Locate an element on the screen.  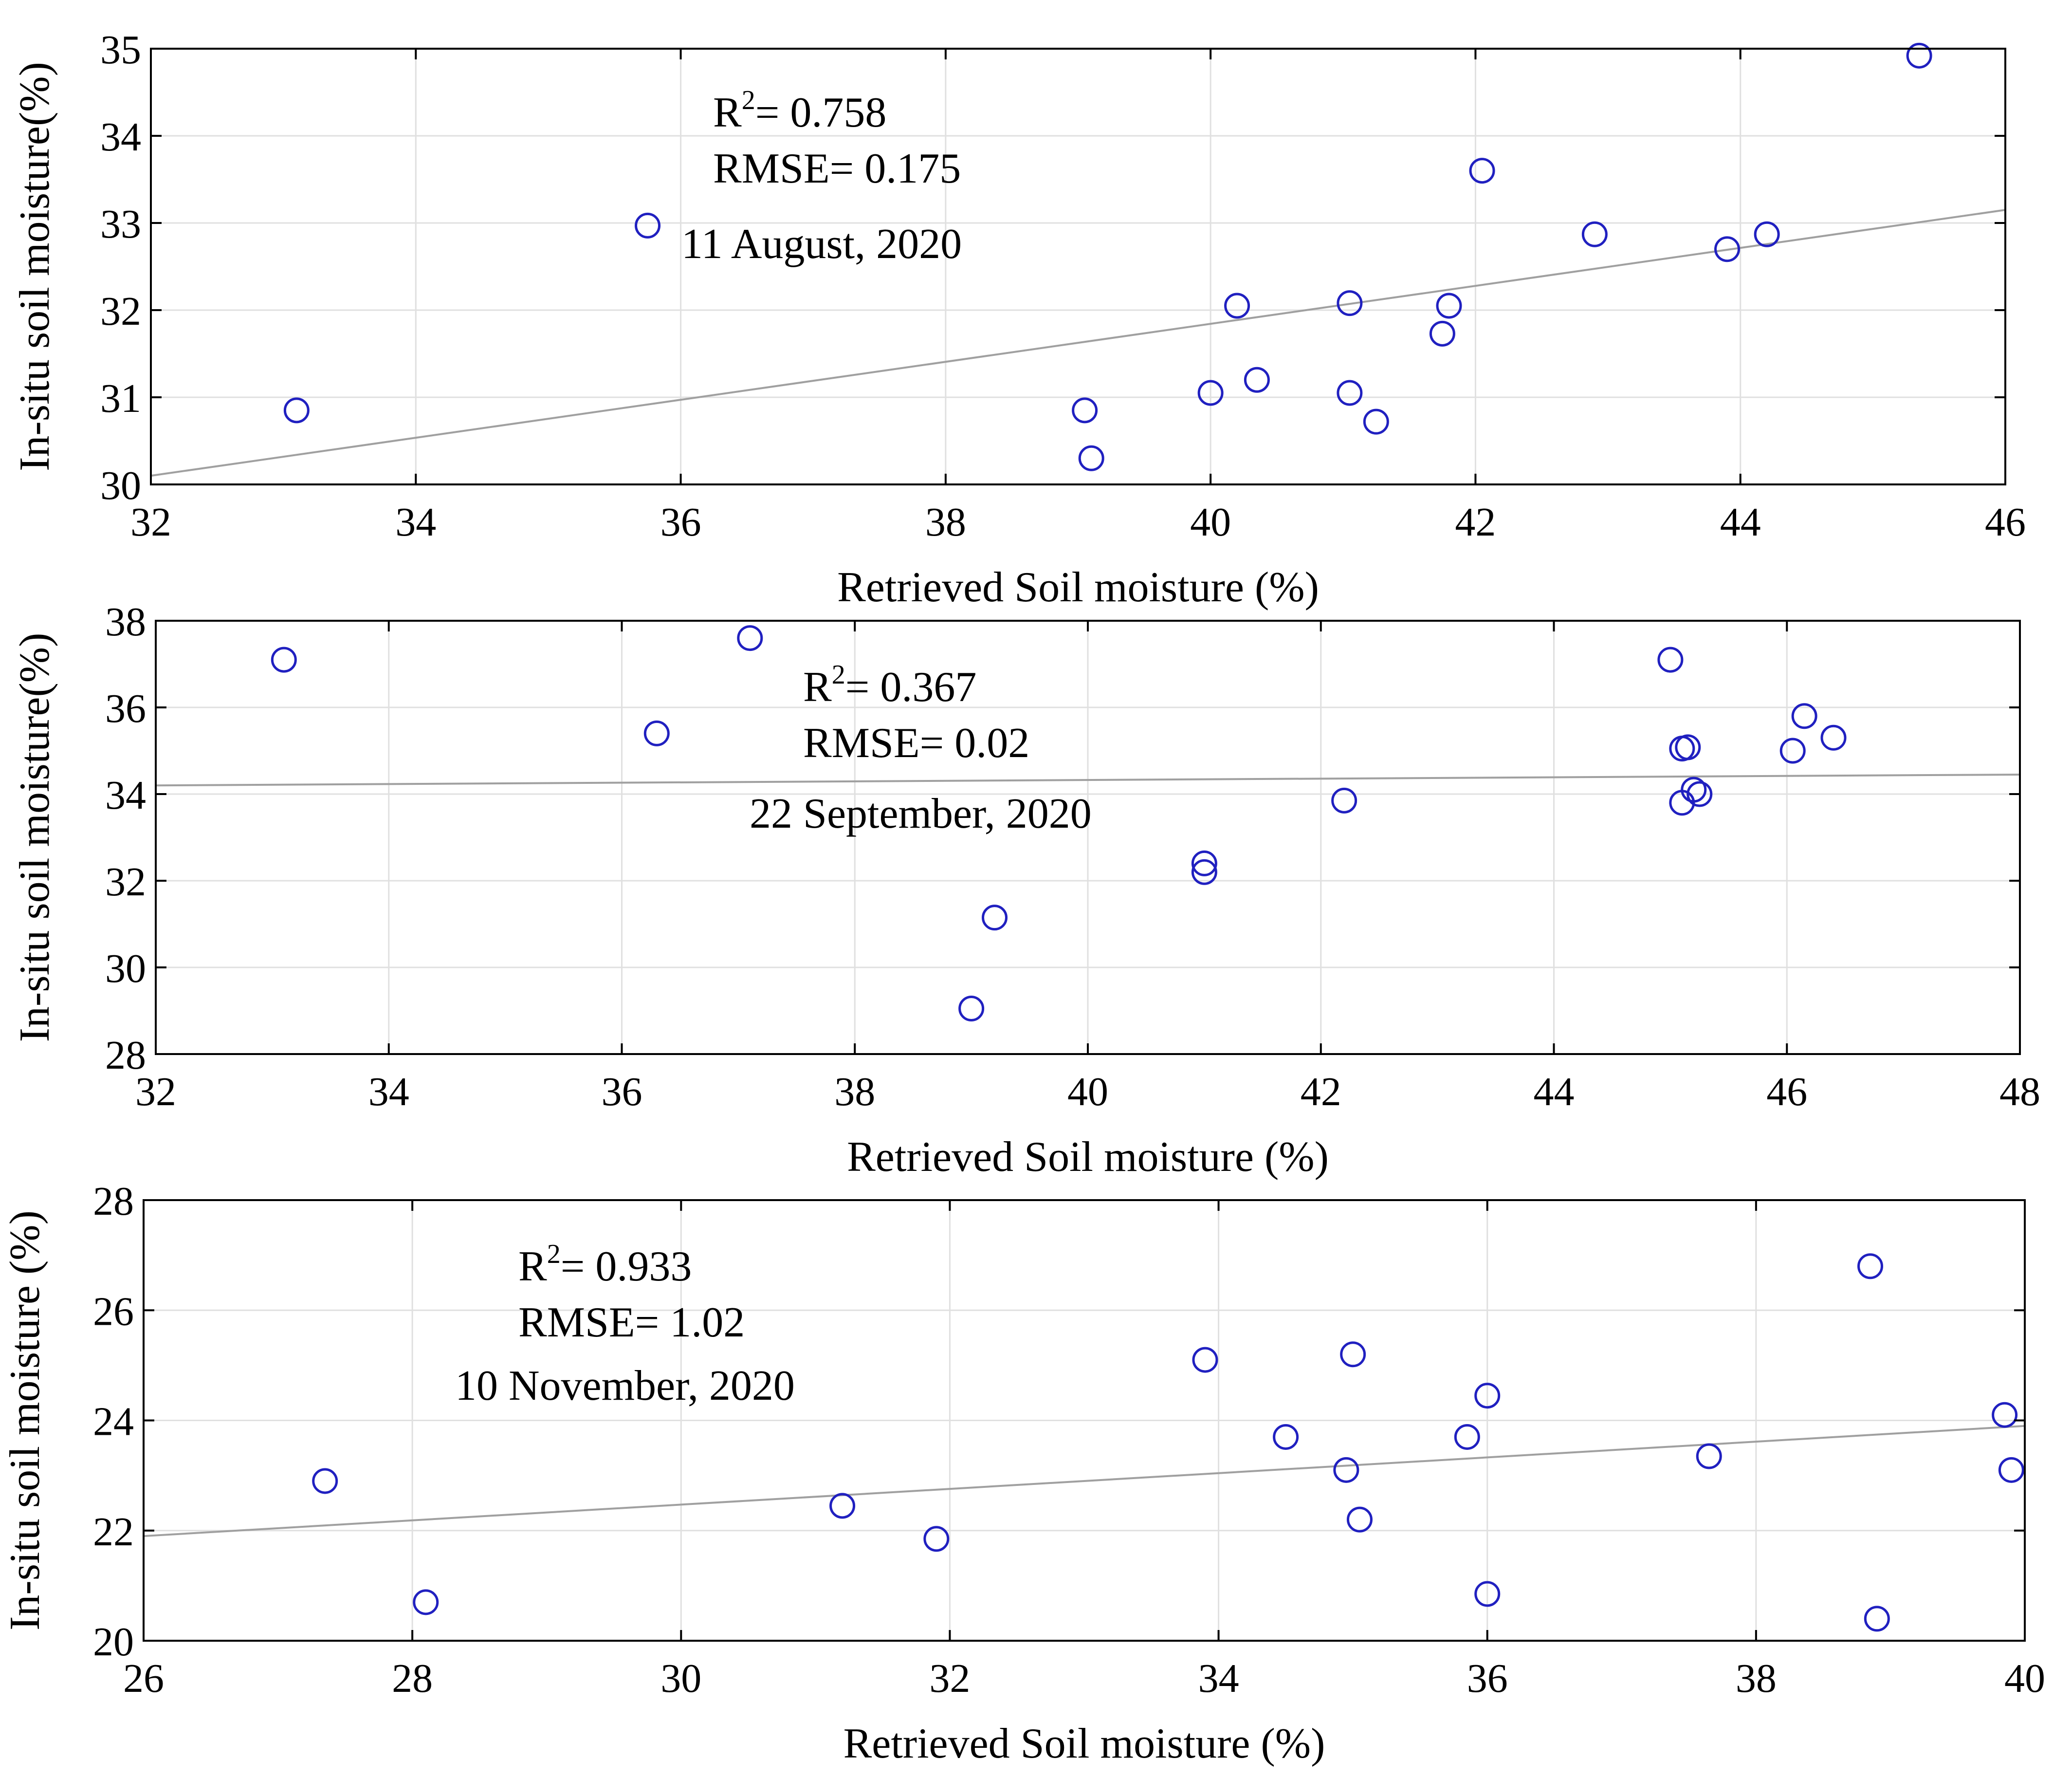
rmse-annotation: RMSE= 0.175 is located at coordinates (837, 168).